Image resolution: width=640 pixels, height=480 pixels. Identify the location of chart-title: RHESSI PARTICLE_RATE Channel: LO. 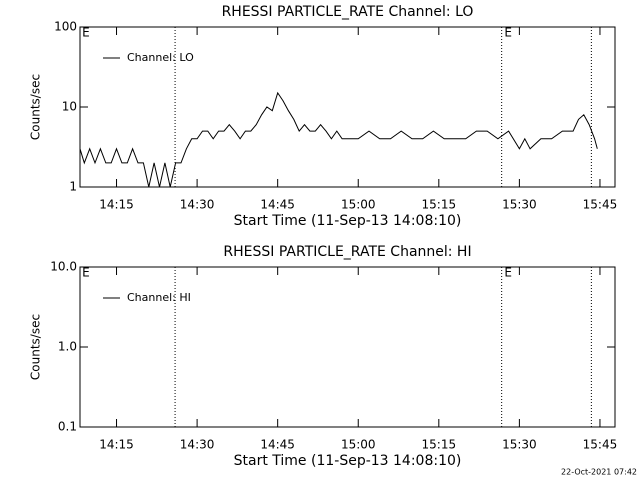
(348, 12).